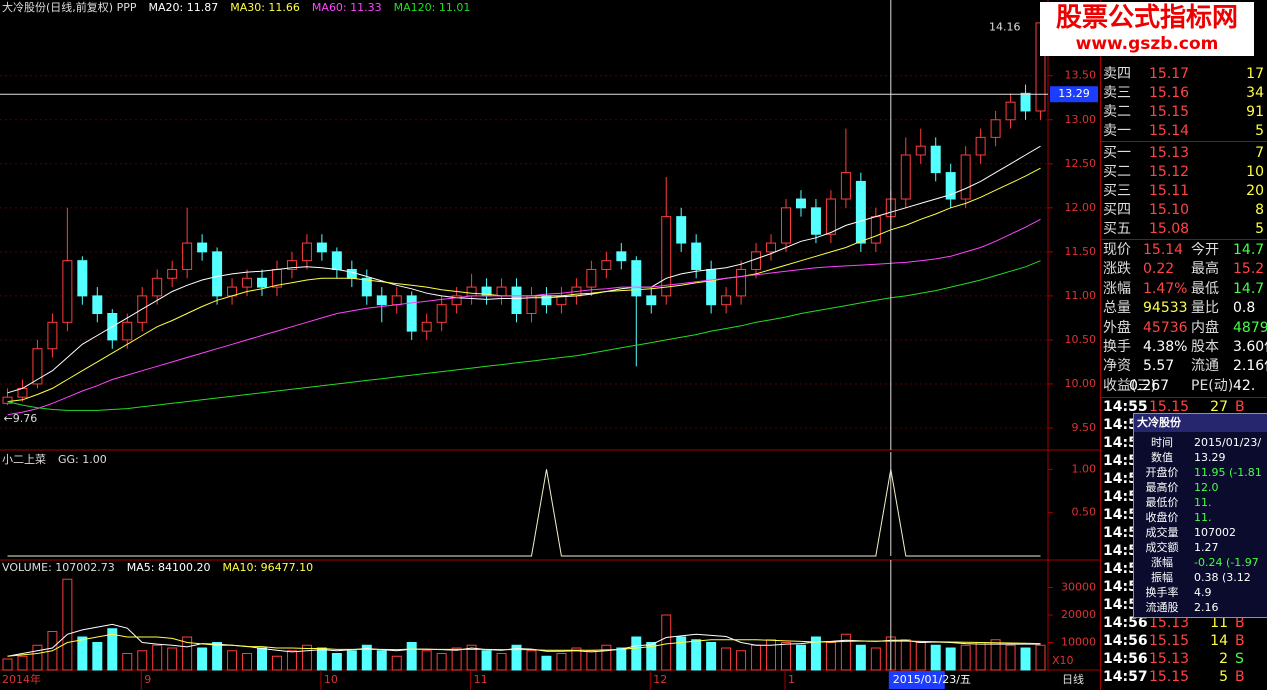 The image size is (1267, 690). Describe the element at coordinates (1073, 679) in the screenshot. I see `period-label: 日线` at that location.